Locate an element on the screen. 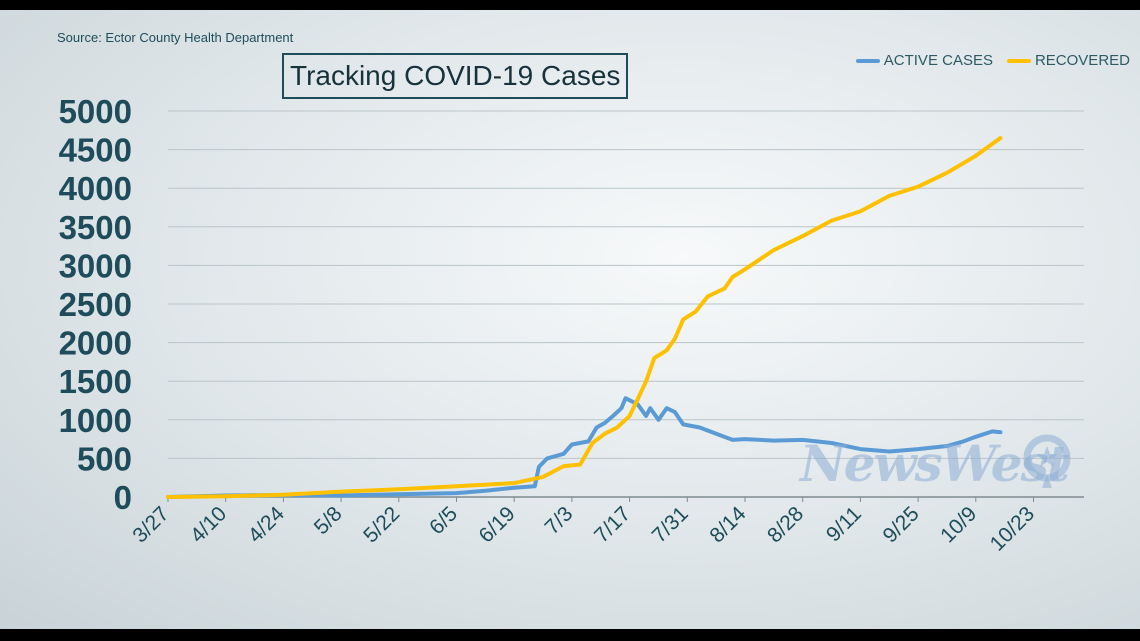  y-tick-label: 500 is located at coordinates (104, 458).